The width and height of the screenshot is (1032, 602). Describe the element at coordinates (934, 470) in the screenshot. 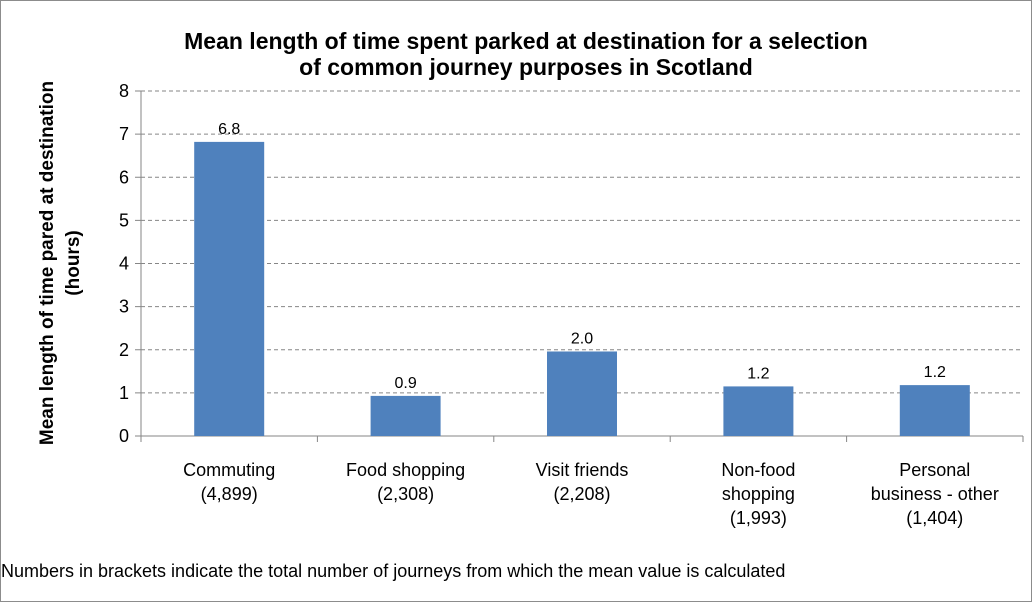

I see `x-tick-label: Personal` at that location.